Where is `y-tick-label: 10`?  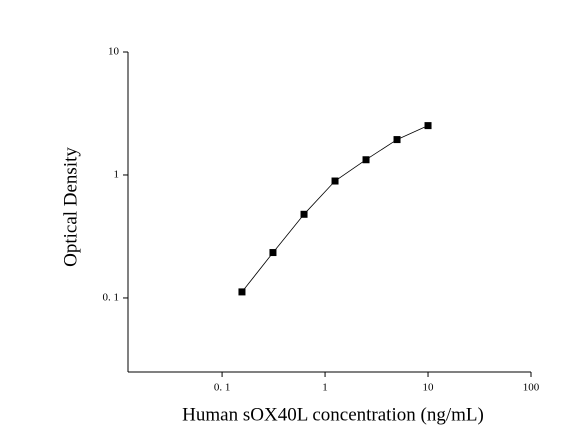 y-tick-label: 10 is located at coordinates (114, 52).